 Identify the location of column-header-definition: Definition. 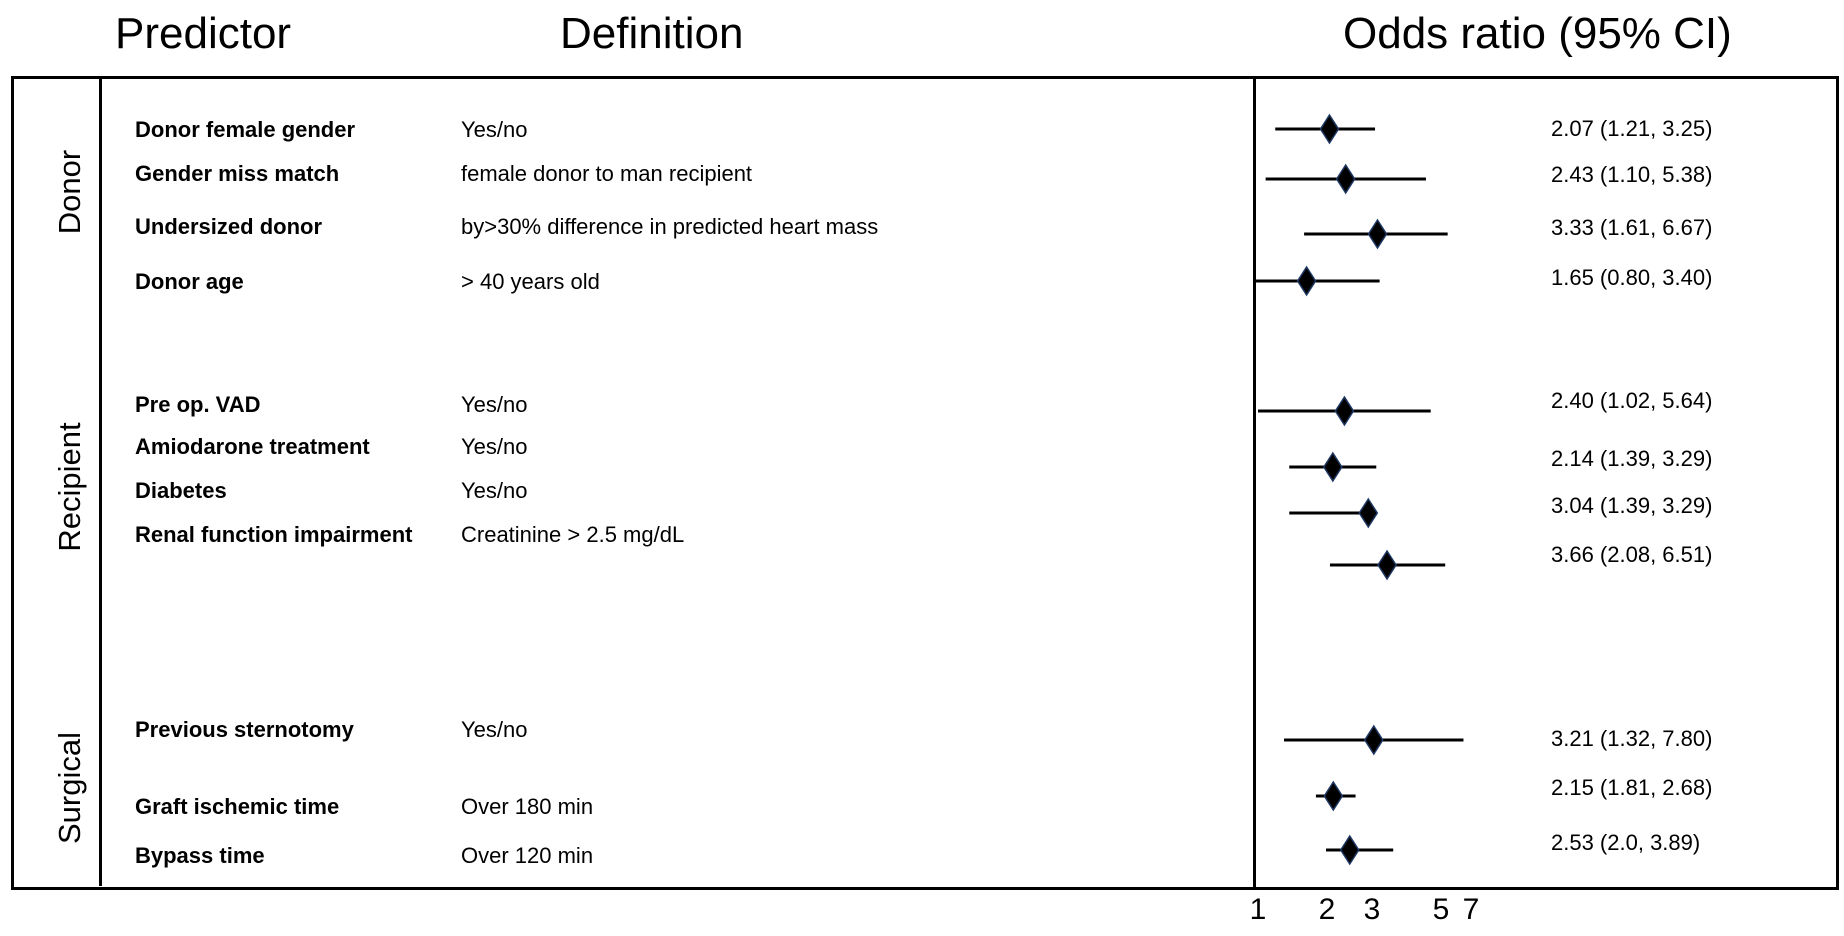
(652, 33).